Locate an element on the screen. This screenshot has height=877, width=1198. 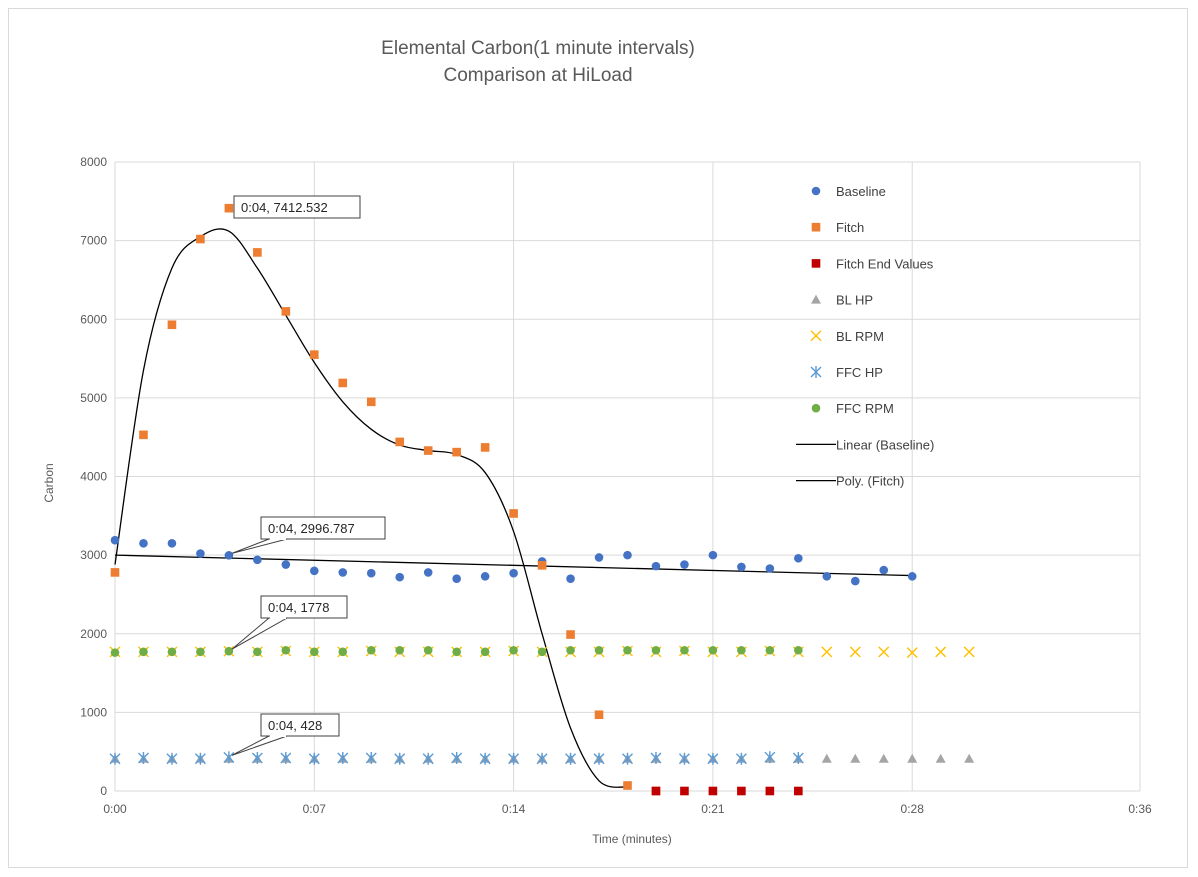
series-ffc-rpm is located at coordinates (456, 651).